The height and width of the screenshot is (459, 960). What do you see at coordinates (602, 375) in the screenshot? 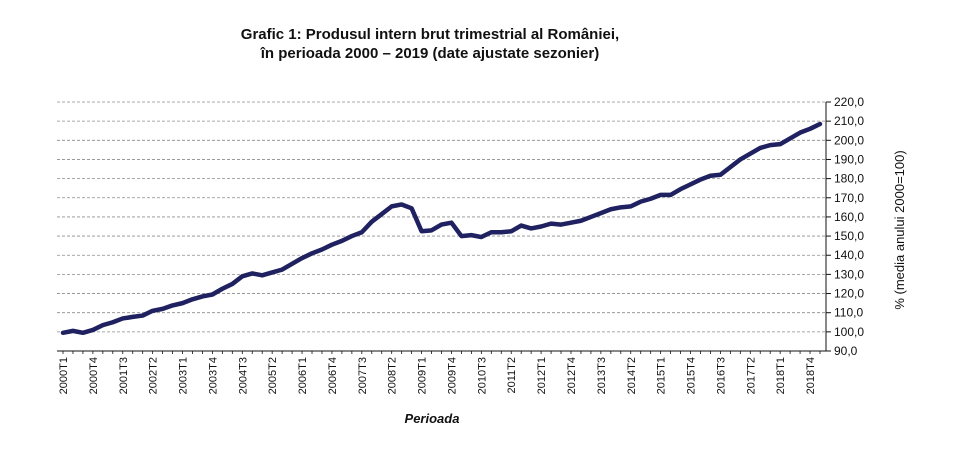
I see `x-tick-label: 2013T3` at bounding box center [602, 375].